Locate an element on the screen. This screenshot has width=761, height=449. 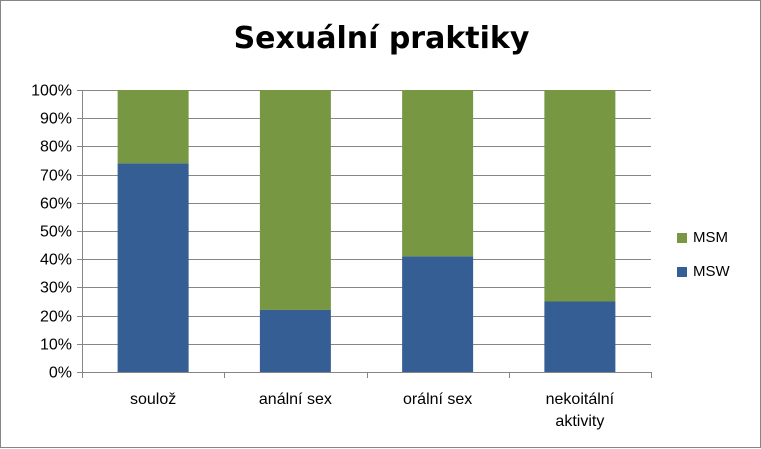
x-tick-label: soulož is located at coordinates (153, 399).